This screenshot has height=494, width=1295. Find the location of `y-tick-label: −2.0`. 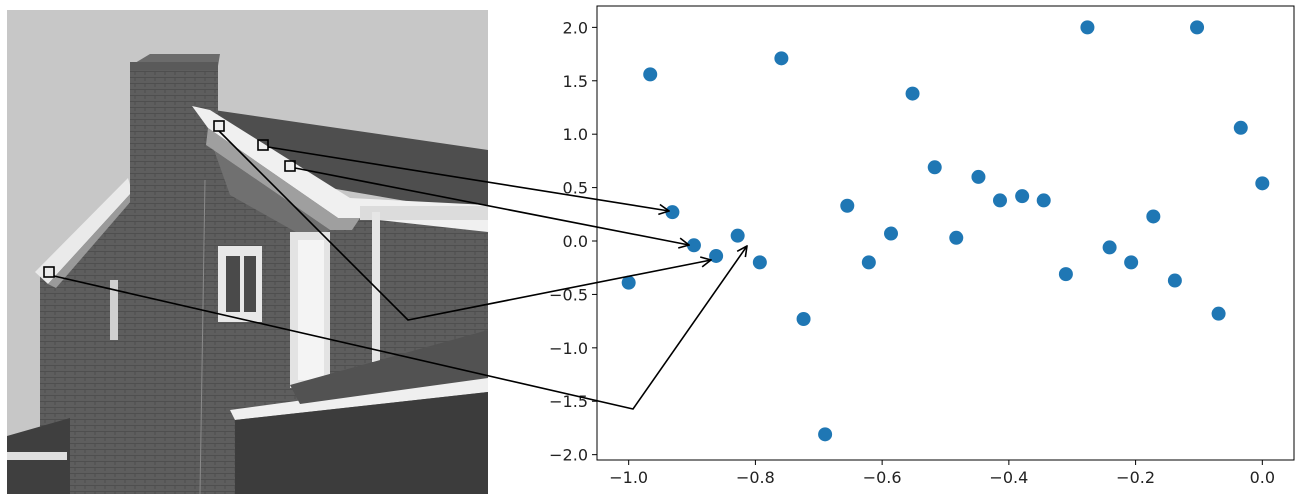

y-tick-label: −2.0 is located at coordinates (568, 455).